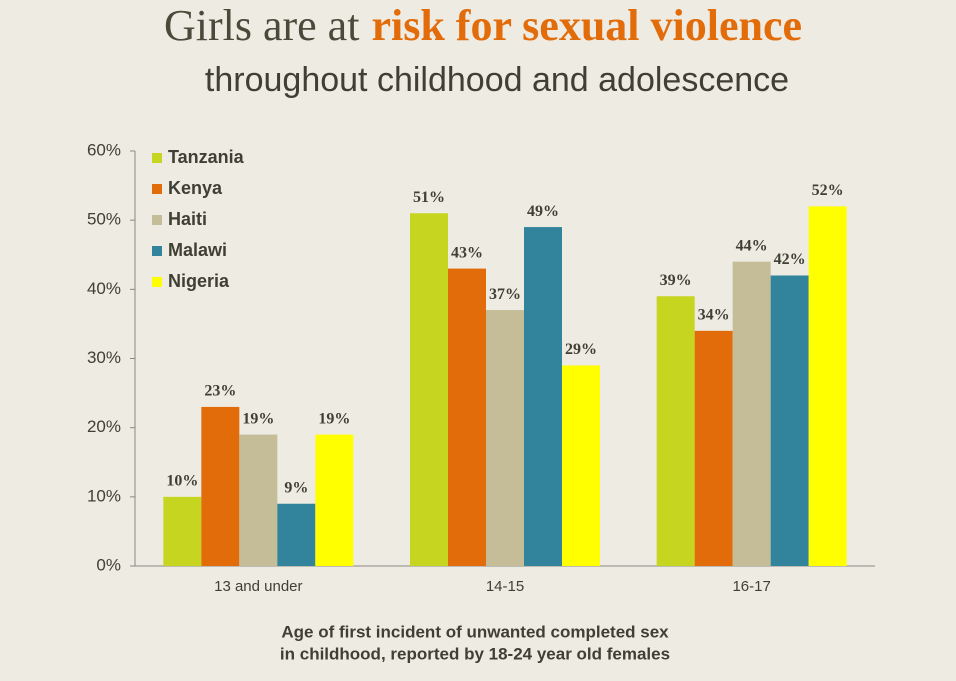 This screenshot has width=956, height=681. Describe the element at coordinates (505, 586) in the screenshot. I see `x-tick-label: 14-15` at that location.